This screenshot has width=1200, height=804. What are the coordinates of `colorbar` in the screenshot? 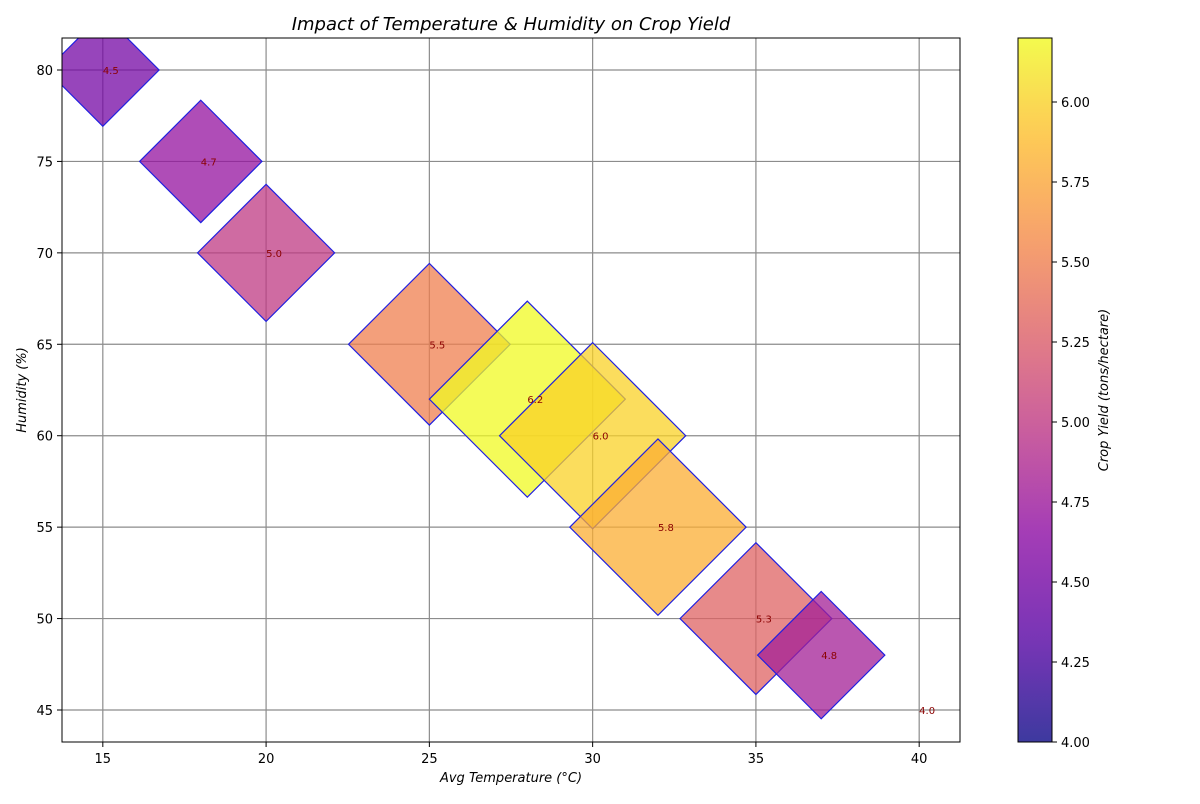 It's located at (1035, 390).